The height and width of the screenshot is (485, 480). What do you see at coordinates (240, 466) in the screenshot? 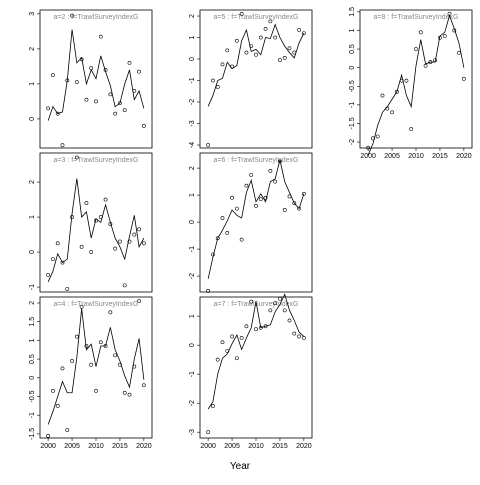
I see `x-axis-label: Year` at bounding box center [240, 466].